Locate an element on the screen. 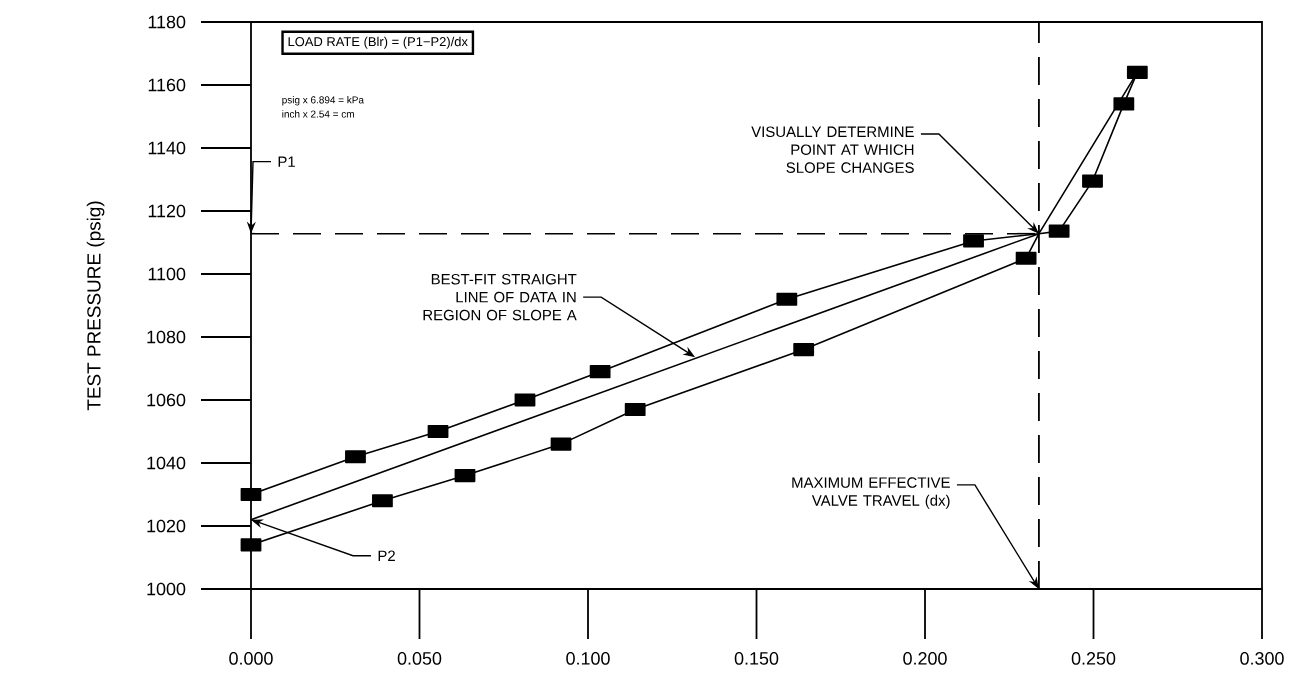 The width and height of the screenshot is (1296, 673). annotation: inch x 2.54 = cm is located at coordinates (318, 114).